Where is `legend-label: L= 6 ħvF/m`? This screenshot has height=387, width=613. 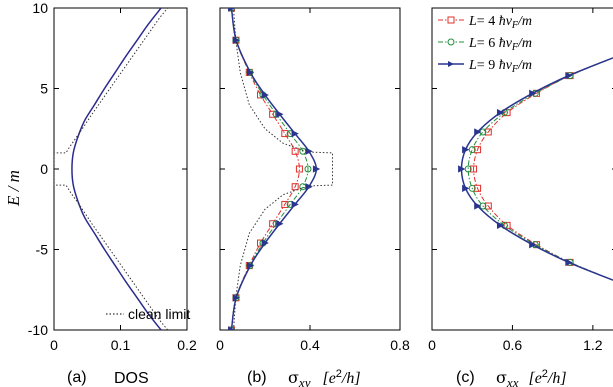 legend-label: L= 6 ħvF/m is located at coordinates (500, 44).